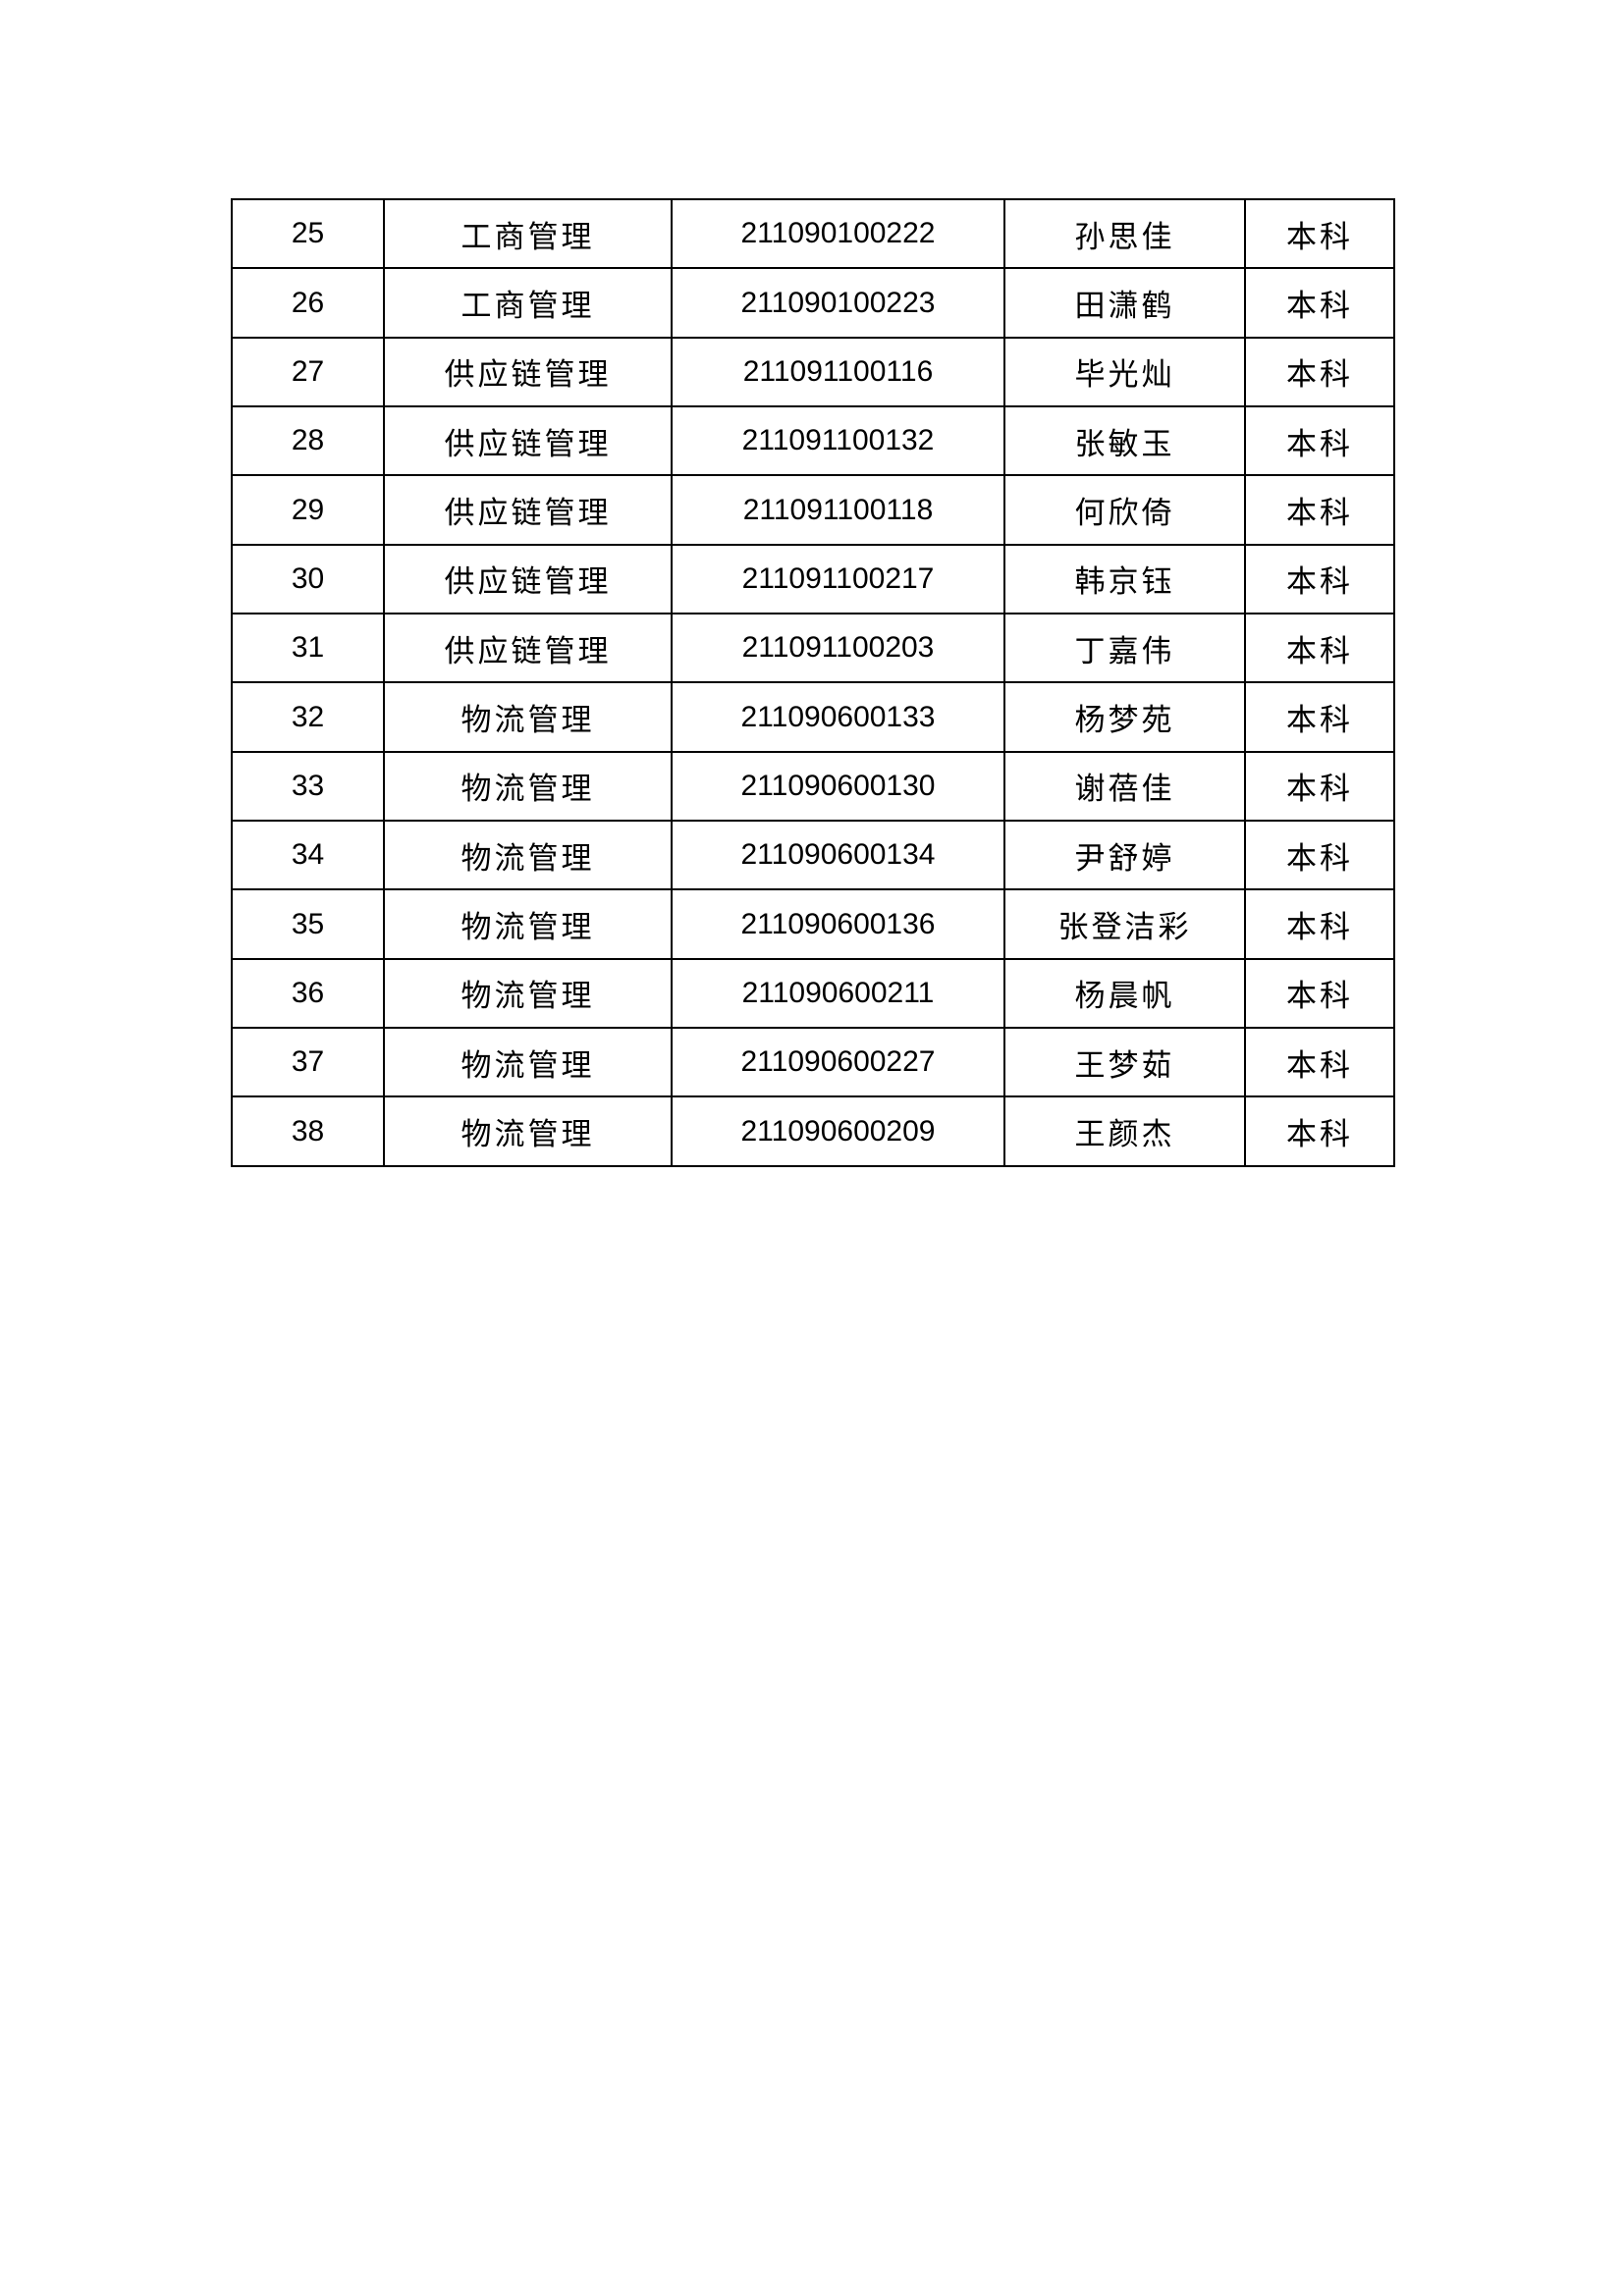  I want to click on cell-no: 29, so click(308, 510).